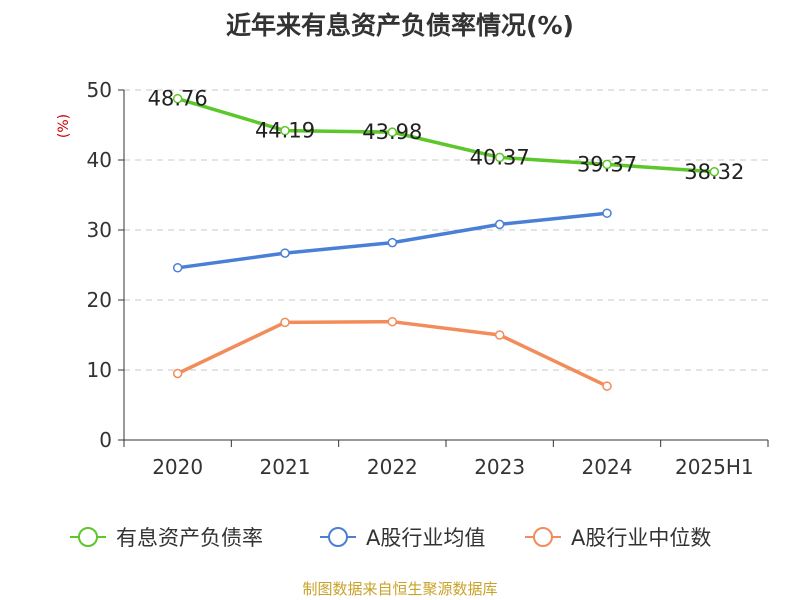 The width and height of the screenshot is (800, 600). I want to click on x-tick-label: 2022, so click(392, 467).